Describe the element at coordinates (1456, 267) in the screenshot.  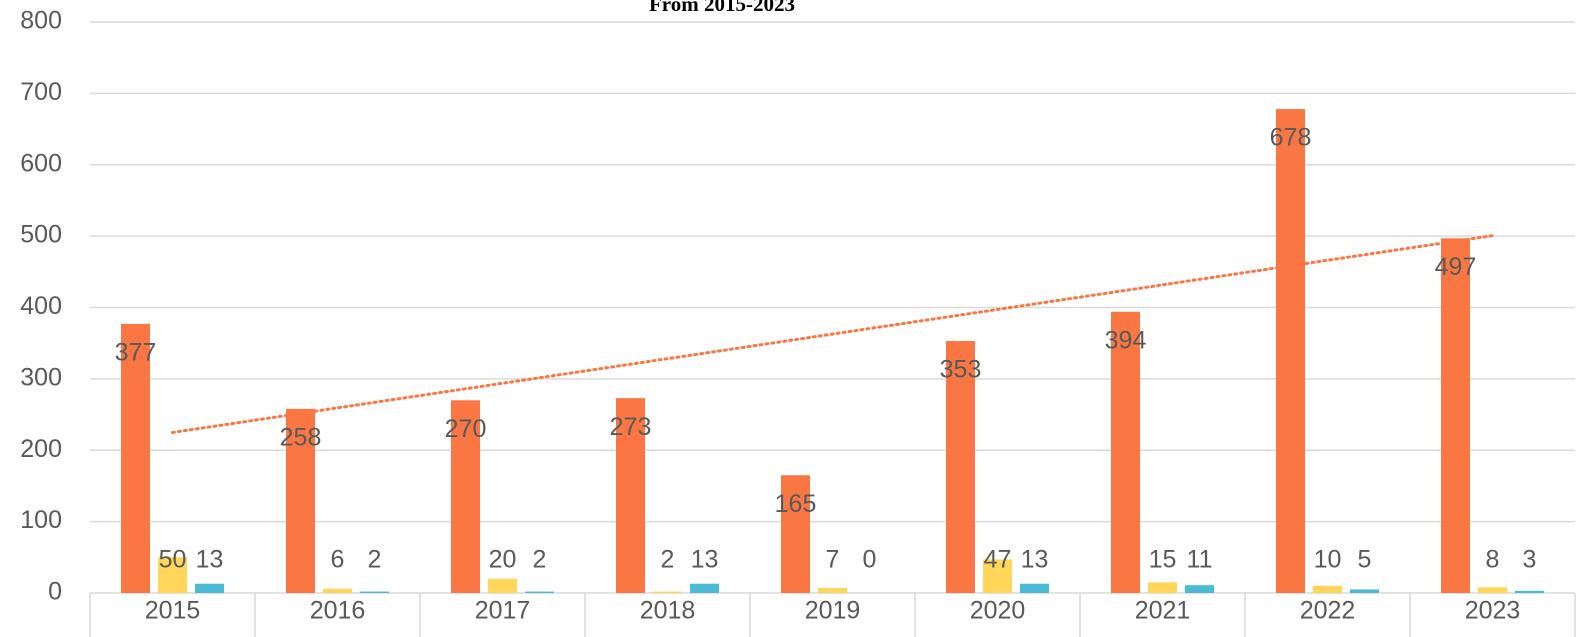
I see `data-label: 497` at that location.